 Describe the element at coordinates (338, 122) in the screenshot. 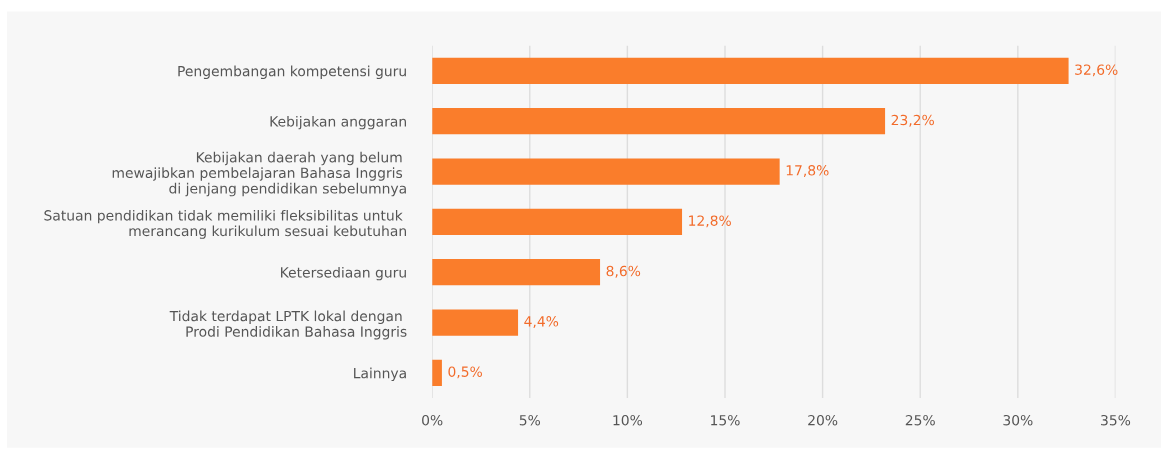

I see `y-tick-label: Kebijakan anggaran` at that location.